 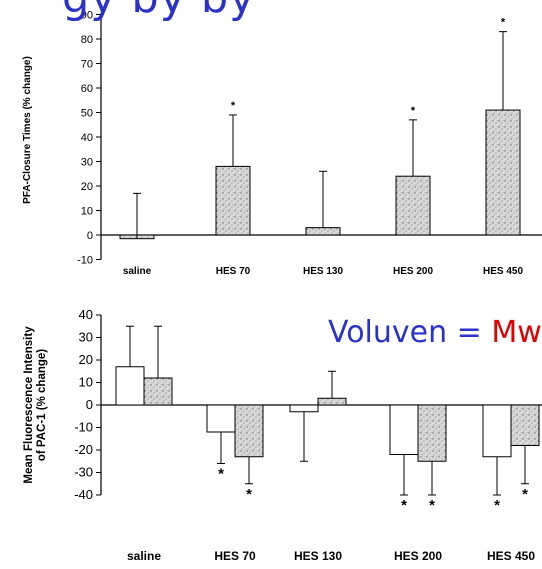 I want to click on formula-text: Voluven = Mw, so click(x=435, y=332).